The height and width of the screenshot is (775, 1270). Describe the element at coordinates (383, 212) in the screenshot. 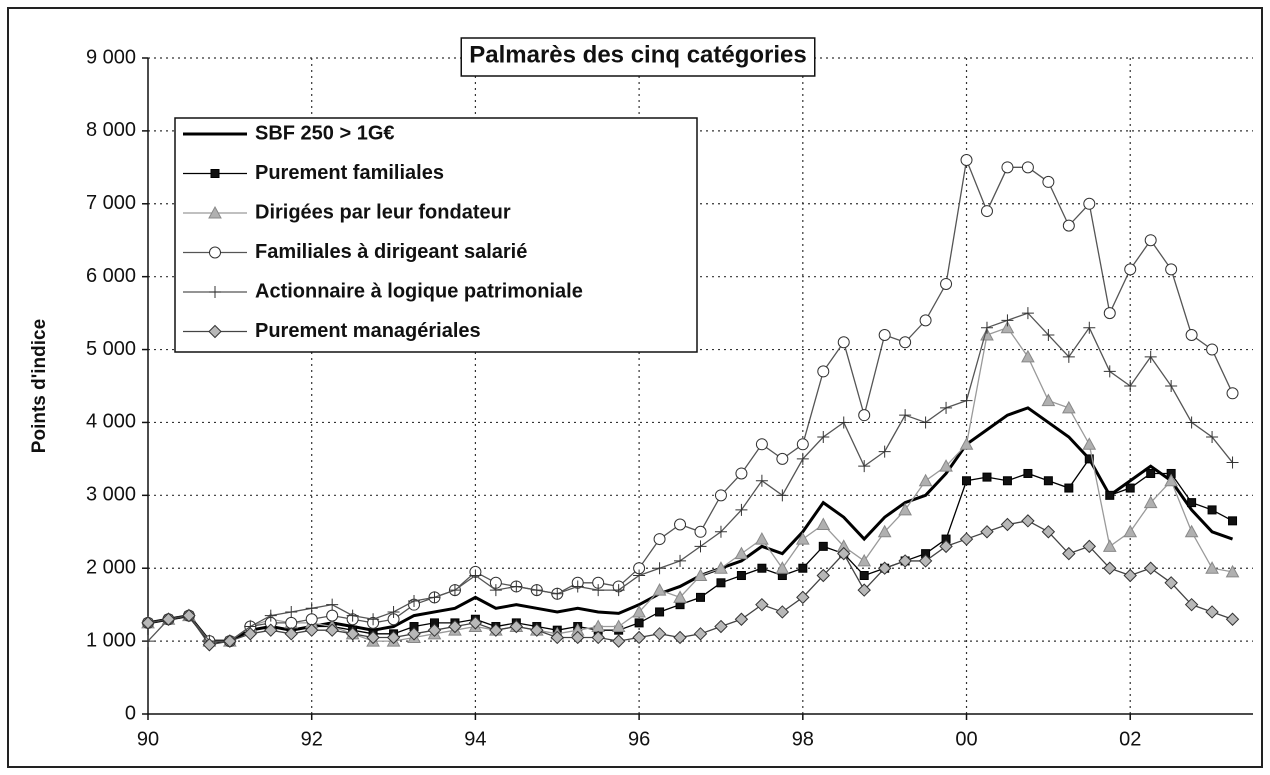

I see `legend-label: Dirigées par leur fondateur` at that location.